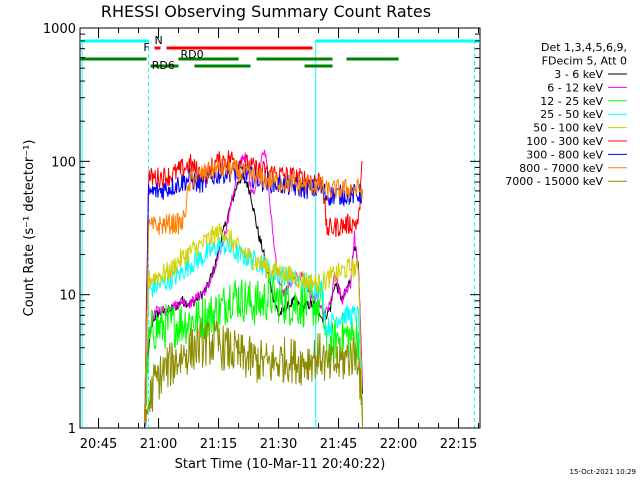 The height and width of the screenshot is (480, 640). Describe the element at coordinates (72, 429) in the screenshot. I see `y-tick-label: 1` at that location.